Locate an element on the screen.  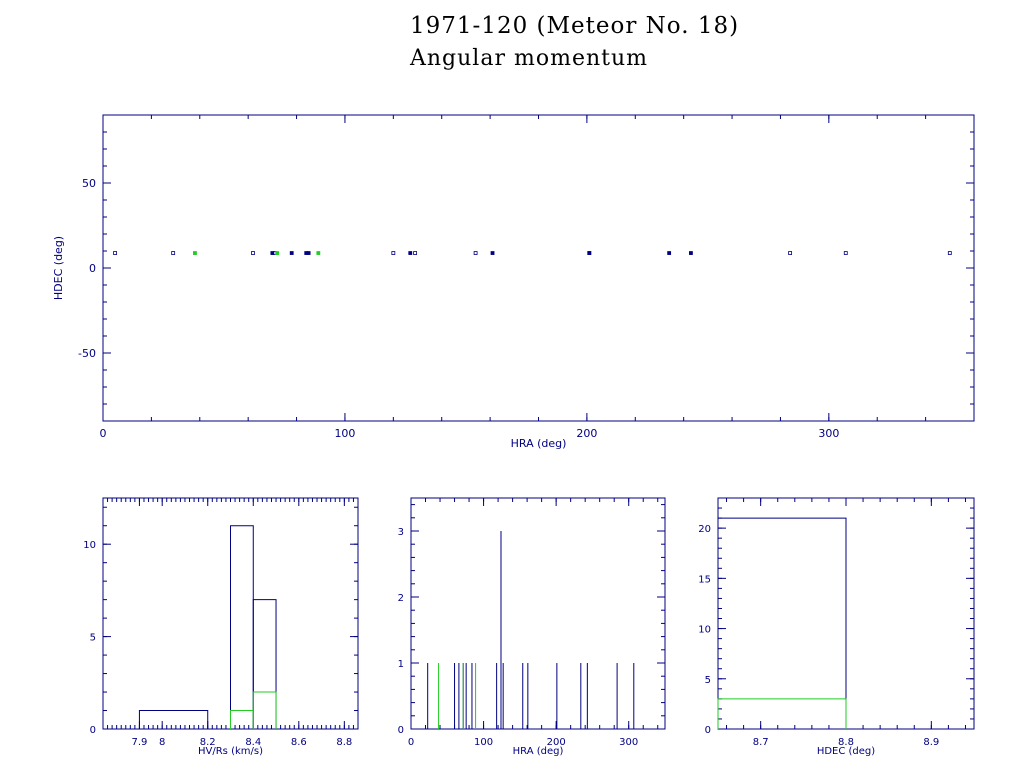
x-tick-label: 8 is located at coordinates (162, 742).